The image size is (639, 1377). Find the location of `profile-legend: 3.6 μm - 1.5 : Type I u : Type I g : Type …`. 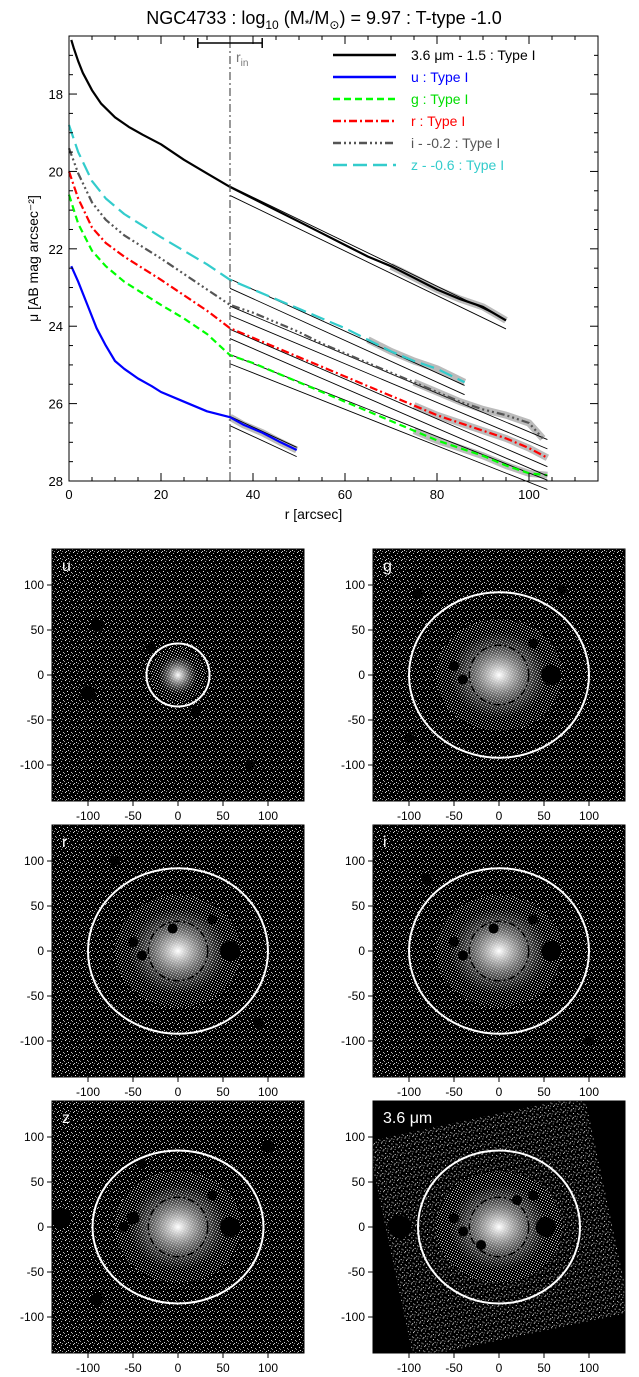

profile-legend: 3.6 μm - 1.5 : Type I u : Type I g : Type … is located at coordinates (434, 110).